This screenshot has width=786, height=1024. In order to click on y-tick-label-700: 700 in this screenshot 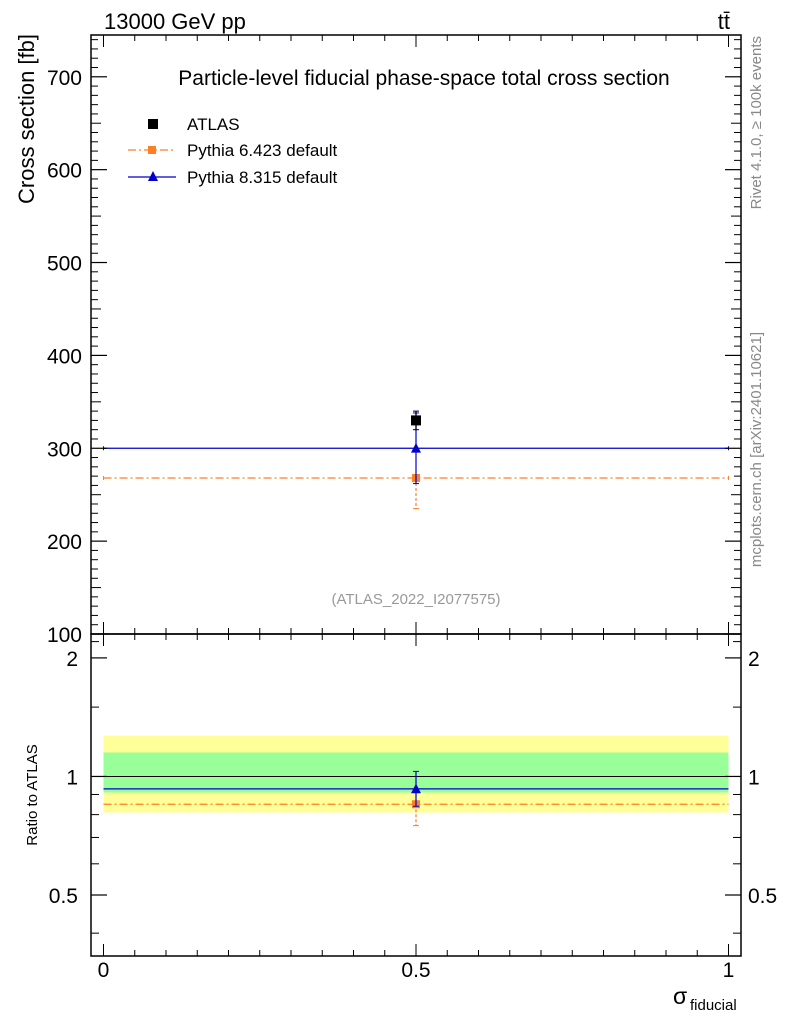, I will do `click(64, 78)`.